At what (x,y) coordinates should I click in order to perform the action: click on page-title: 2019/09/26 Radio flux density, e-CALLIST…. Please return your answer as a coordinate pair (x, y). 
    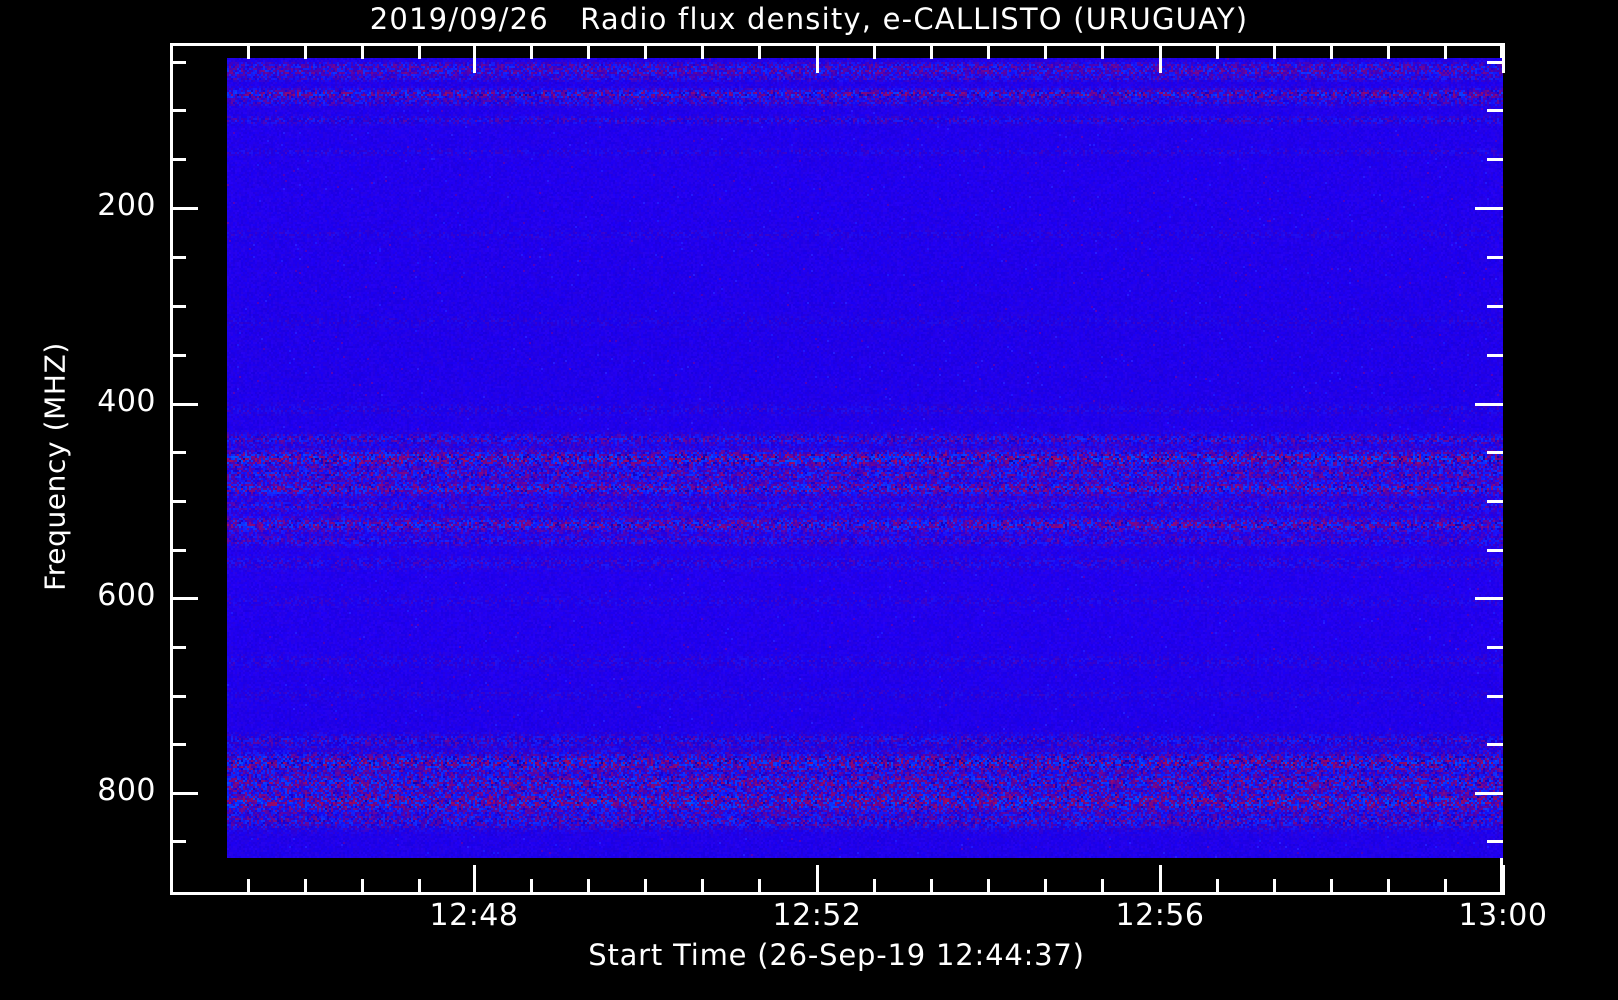
    Looking at the image, I should click on (809, 19).